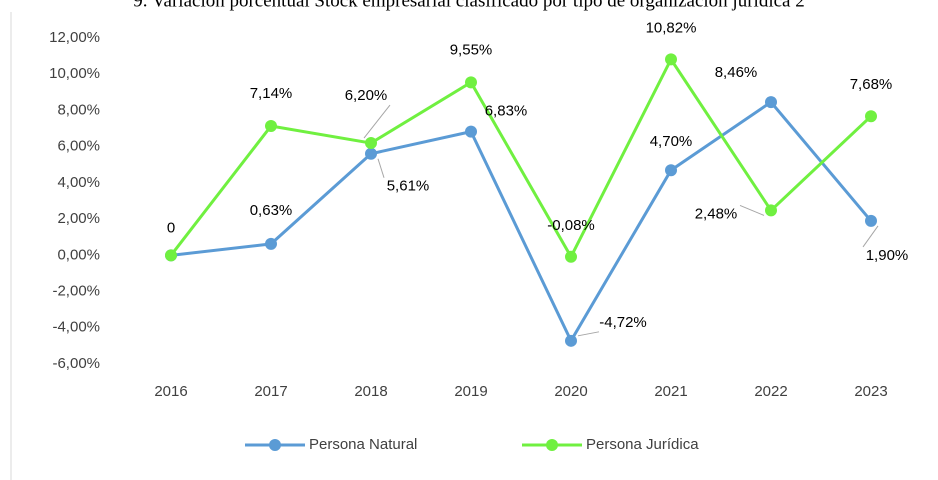  I want to click on x-tick-label: 2020, so click(570, 391).